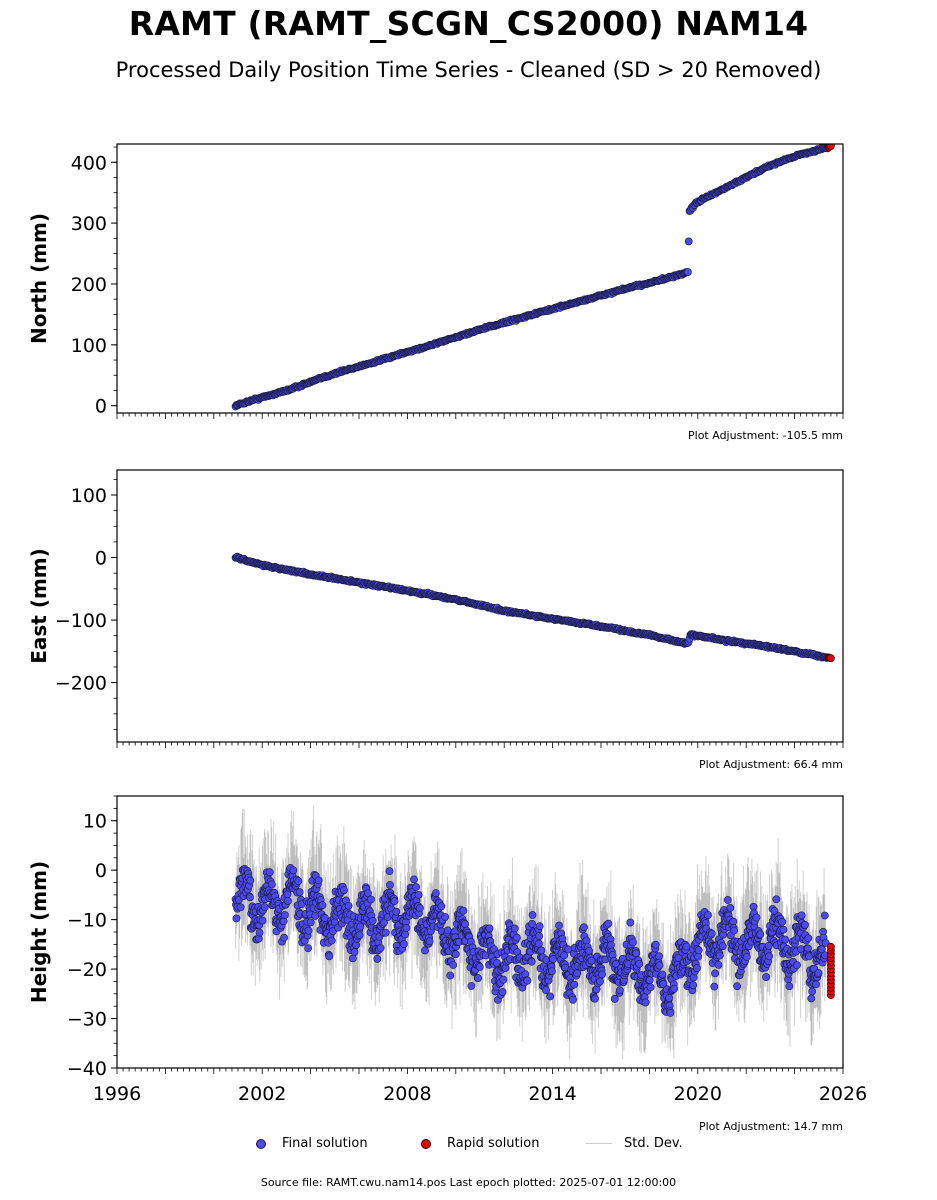  I want to click on legend: Final solution Rapid solution Std. Dev., so click(468, 1147).